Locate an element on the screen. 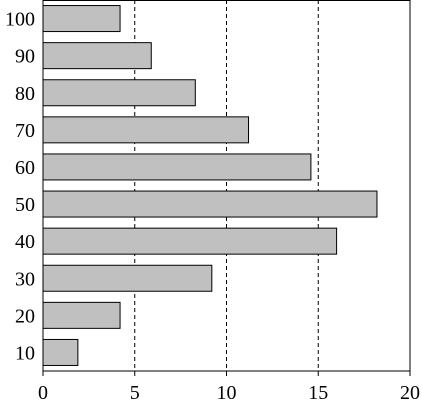 The width and height of the screenshot is (422, 404). y-tick-label: 20 is located at coordinates (25, 316).